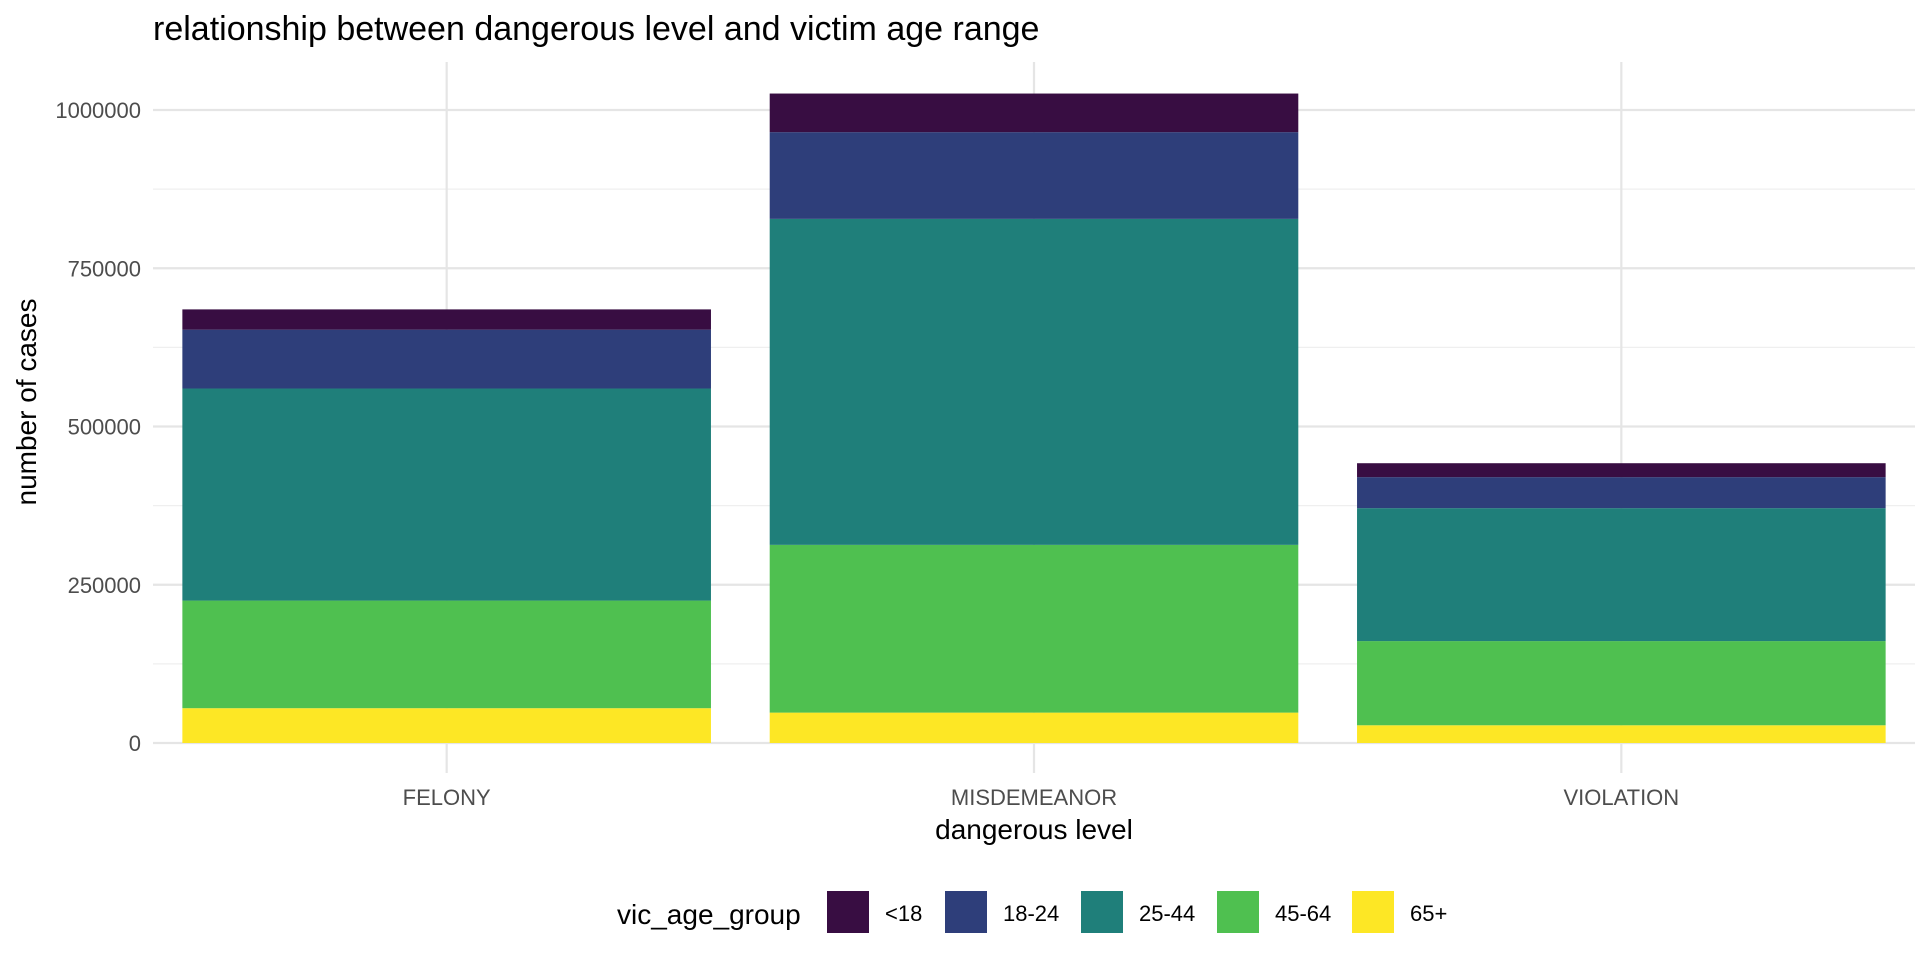 The height and width of the screenshot is (960, 1920). I want to click on bar-segment-violation-under18, so click(1621, 470).